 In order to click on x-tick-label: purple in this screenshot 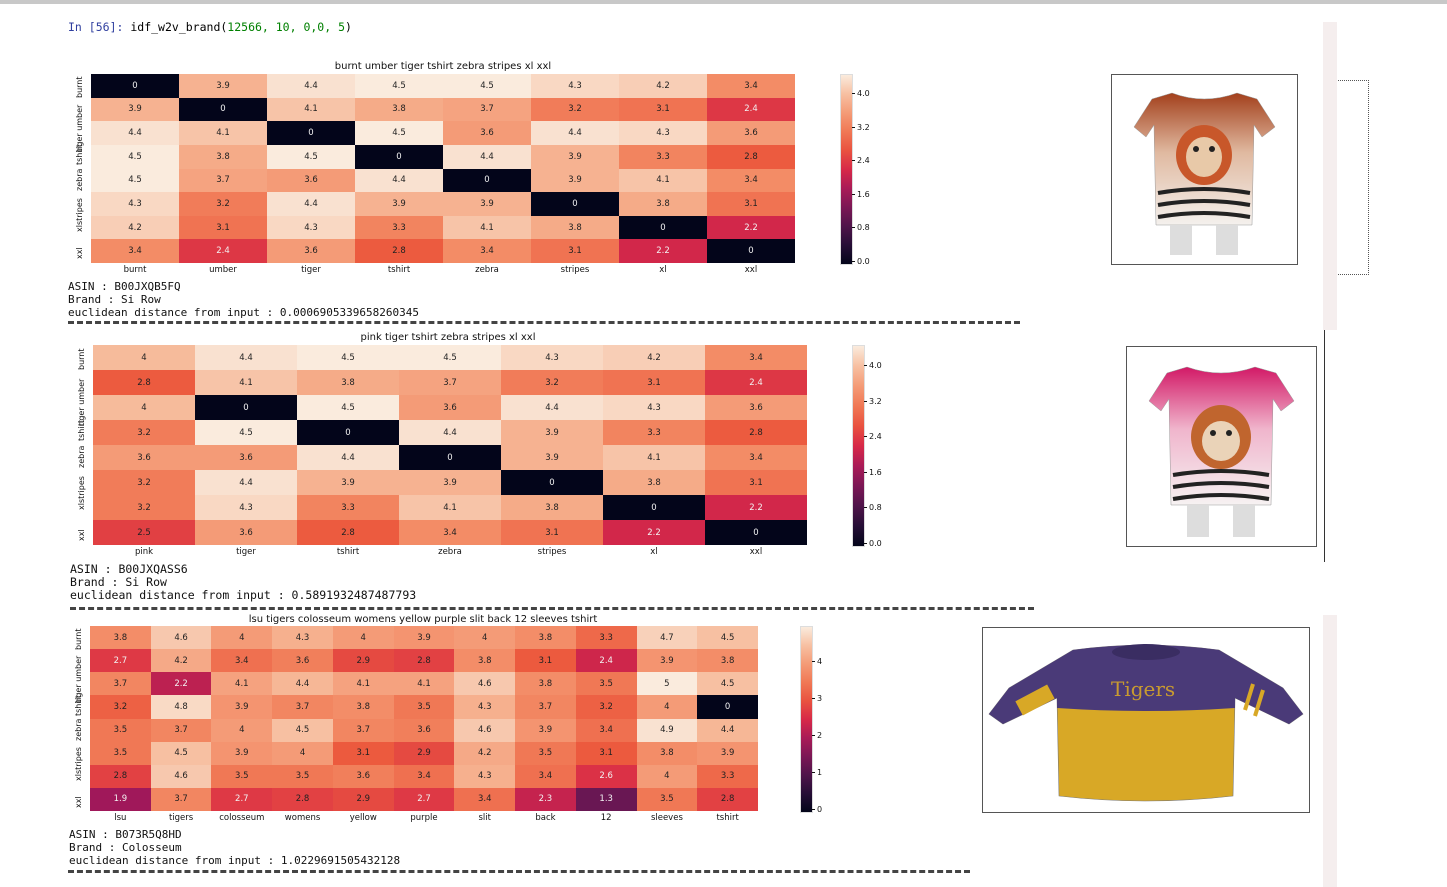, I will do `click(424, 818)`.